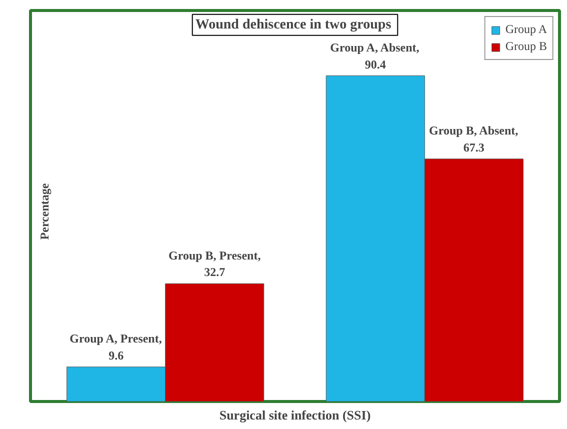  I want to click on chart-title: Wound dehiscence in two groups, so click(293, 24).